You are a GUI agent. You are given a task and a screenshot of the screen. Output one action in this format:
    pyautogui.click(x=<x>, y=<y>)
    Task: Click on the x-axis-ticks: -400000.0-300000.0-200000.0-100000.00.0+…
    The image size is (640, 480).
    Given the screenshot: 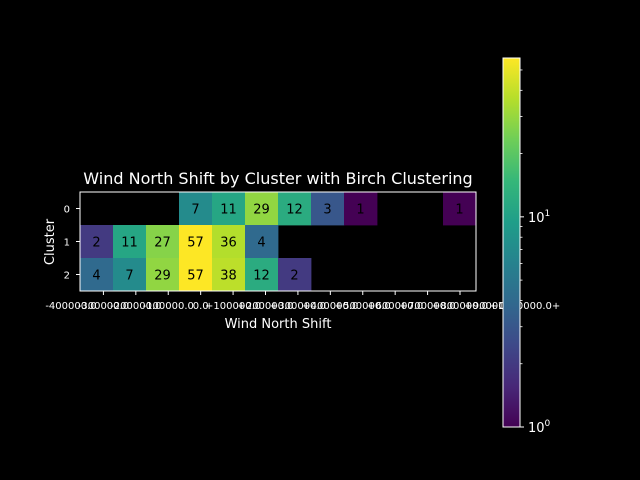 What is the action you would take?
    pyautogui.click(x=302, y=301)
    